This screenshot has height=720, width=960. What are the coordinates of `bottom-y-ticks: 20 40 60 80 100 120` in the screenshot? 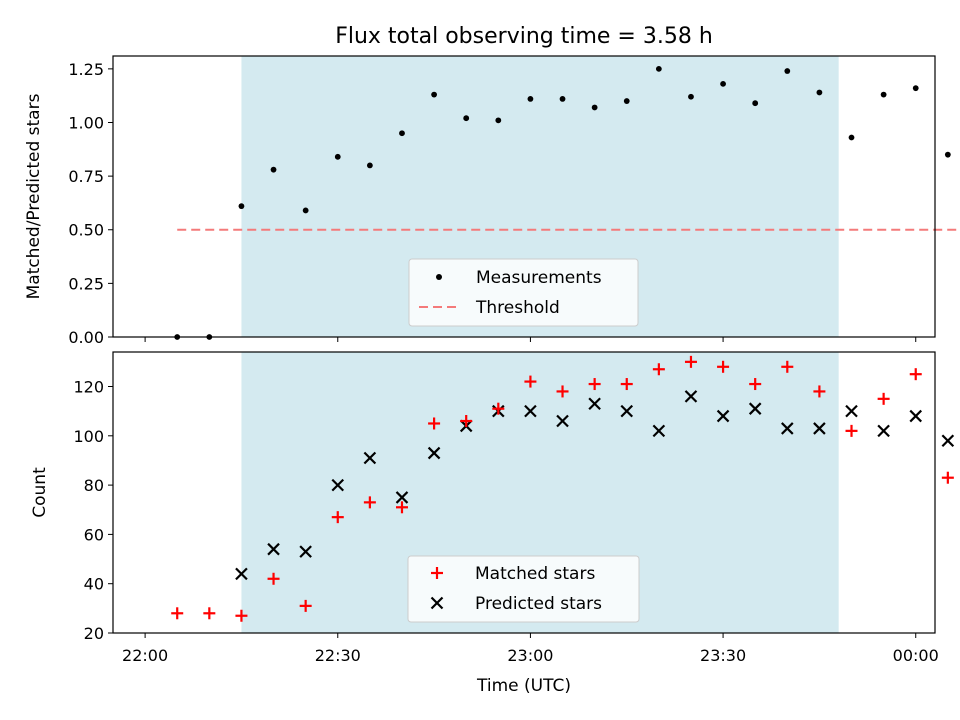 It's located at (93, 510).